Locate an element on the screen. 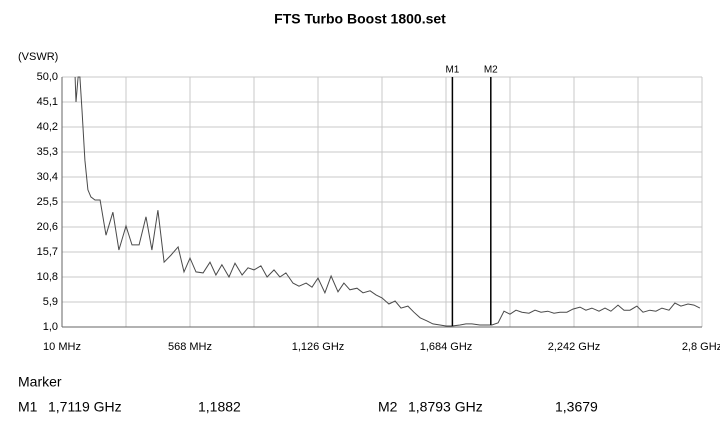 This screenshot has height=434, width=720. x-tick-label: 1,126 GHz is located at coordinates (318, 347).